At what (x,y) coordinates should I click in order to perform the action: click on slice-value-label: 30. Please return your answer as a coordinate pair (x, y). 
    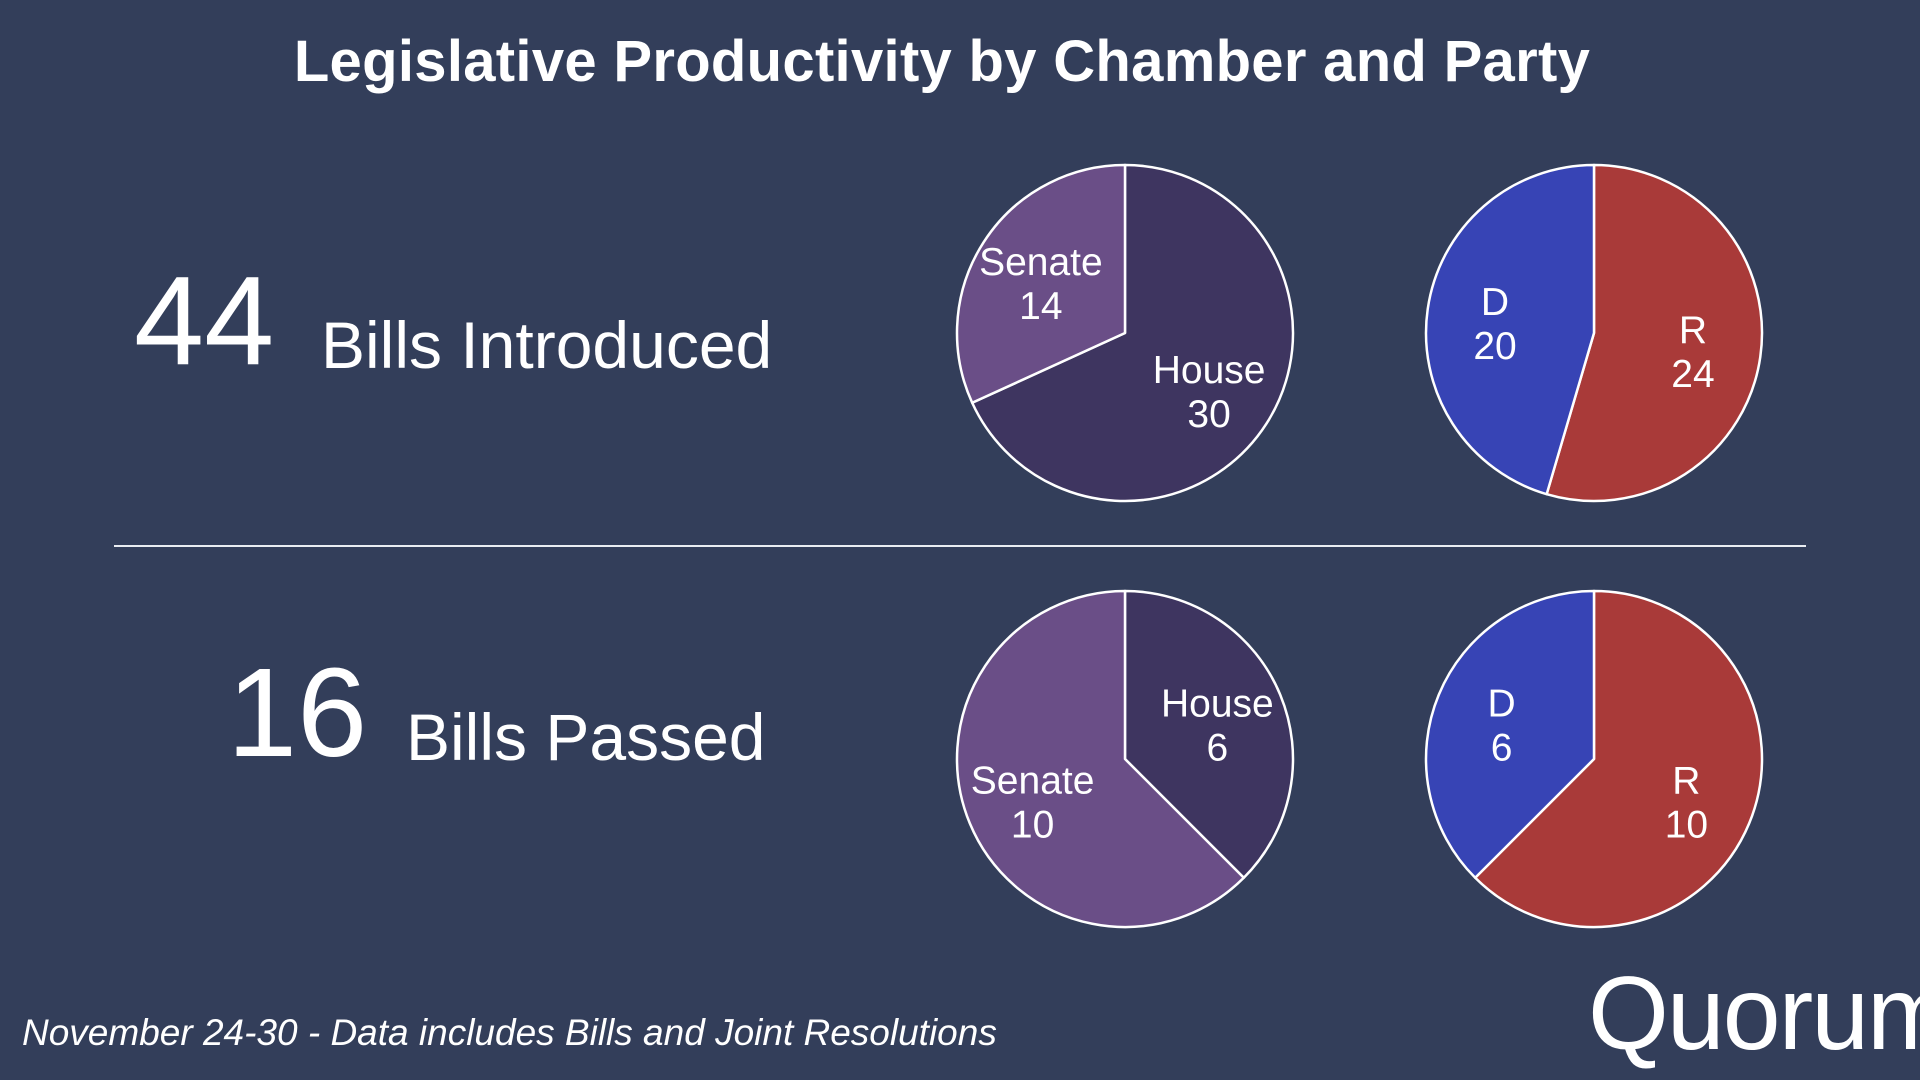
    Looking at the image, I should click on (1208, 414).